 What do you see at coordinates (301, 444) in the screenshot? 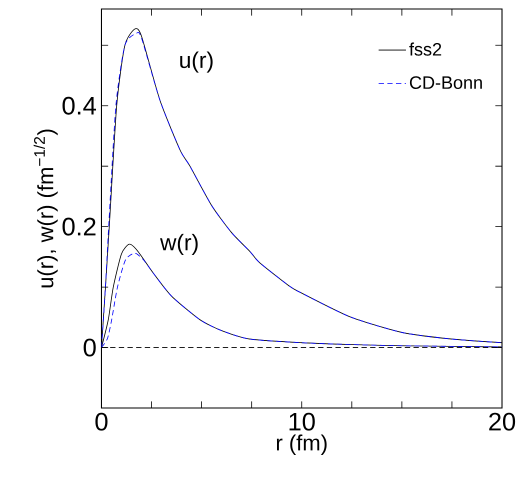
I see `x-axis-title: r (fm)` at bounding box center [301, 444].